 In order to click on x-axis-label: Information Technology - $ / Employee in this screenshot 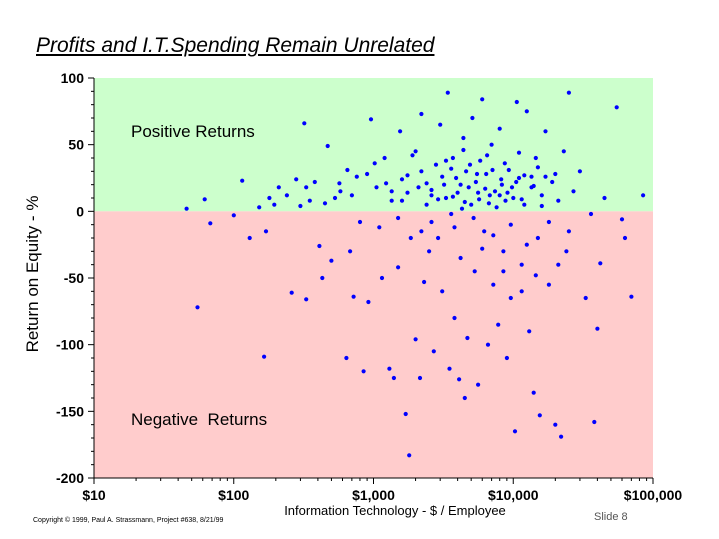, I will do `click(395, 510)`.